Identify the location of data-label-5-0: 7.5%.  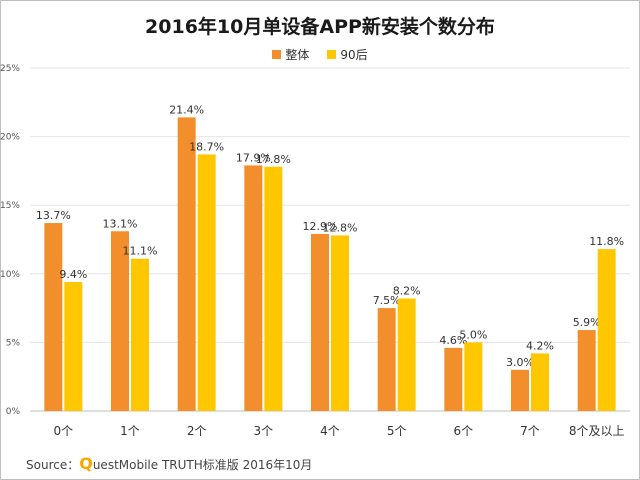
(387, 300).